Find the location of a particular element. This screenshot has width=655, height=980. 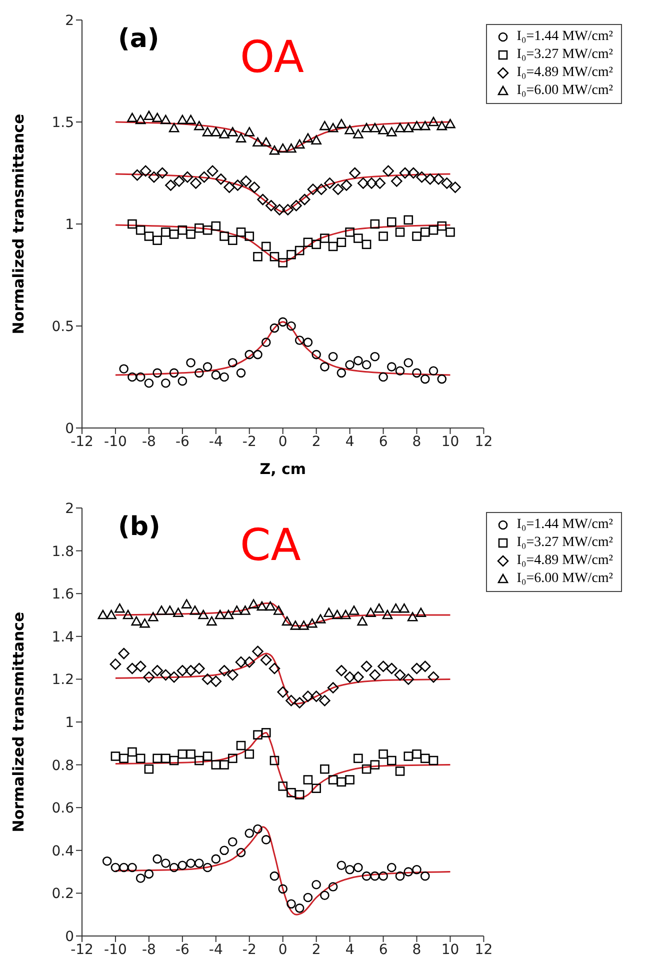

x-tick-label: -8 is located at coordinates (149, 950).